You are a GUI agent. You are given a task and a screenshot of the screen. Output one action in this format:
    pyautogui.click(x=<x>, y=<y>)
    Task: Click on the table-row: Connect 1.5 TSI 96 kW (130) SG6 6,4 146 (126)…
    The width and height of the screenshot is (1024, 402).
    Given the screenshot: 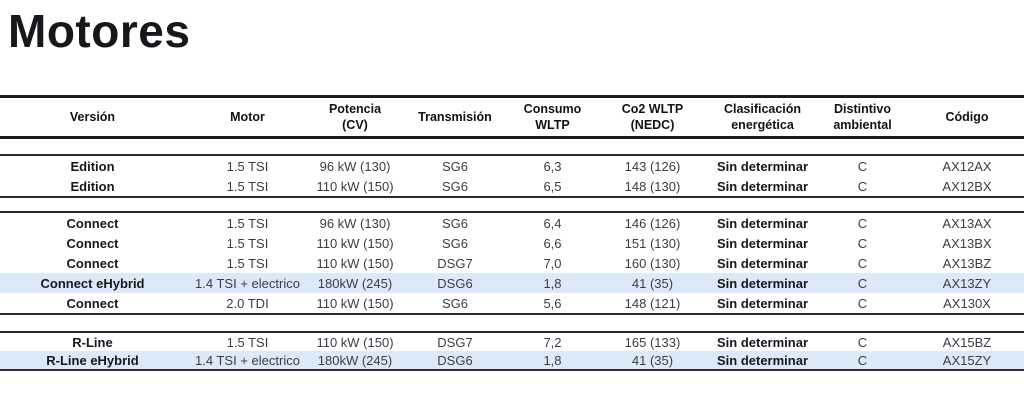 What is the action you would take?
    pyautogui.click(x=512, y=223)
    